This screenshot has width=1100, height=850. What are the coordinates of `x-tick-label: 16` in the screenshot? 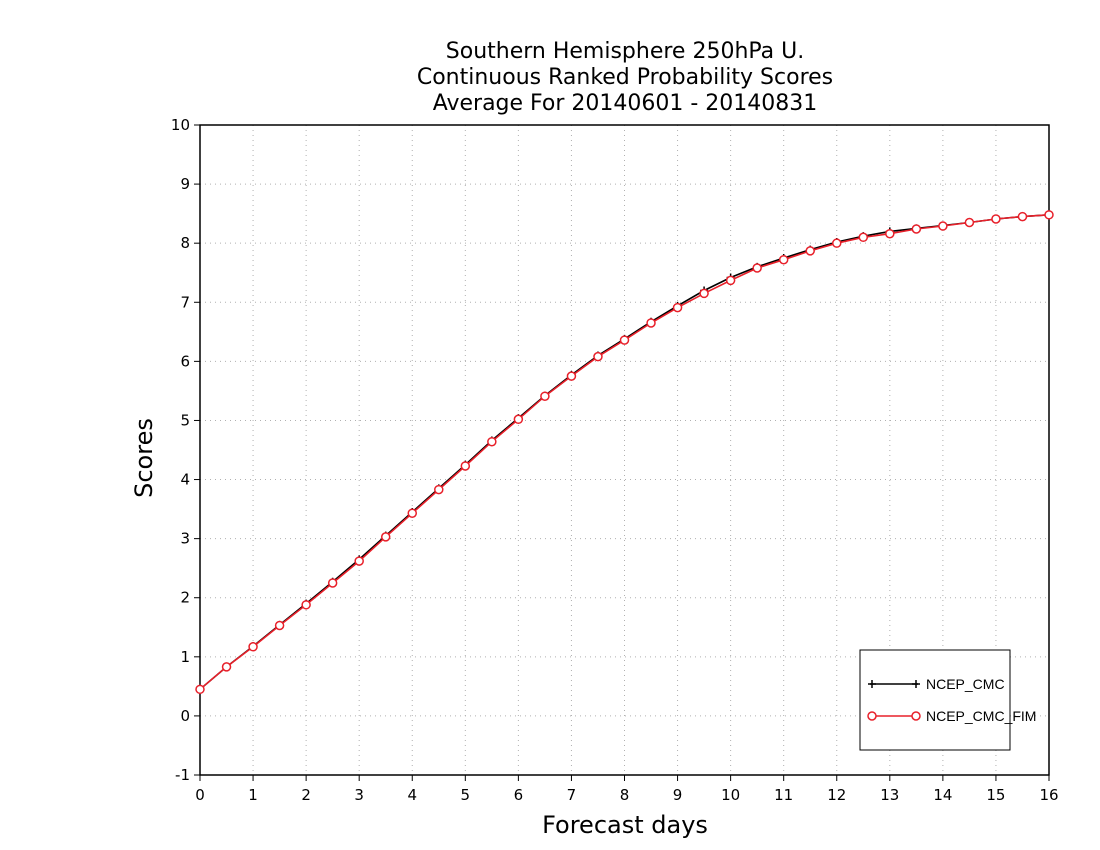 It's located at (1048, 795).